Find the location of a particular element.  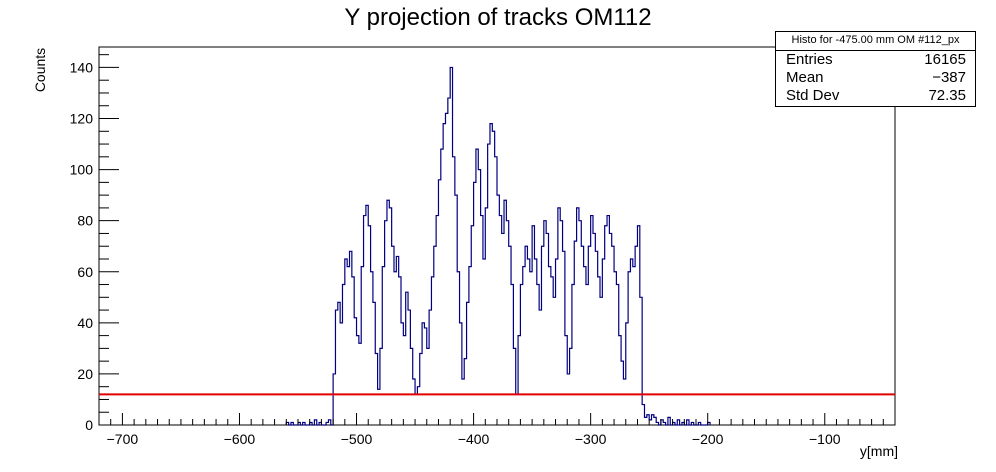

stats-row-stddev: Std Dev 72.35 is located at coordinates (875, 96).